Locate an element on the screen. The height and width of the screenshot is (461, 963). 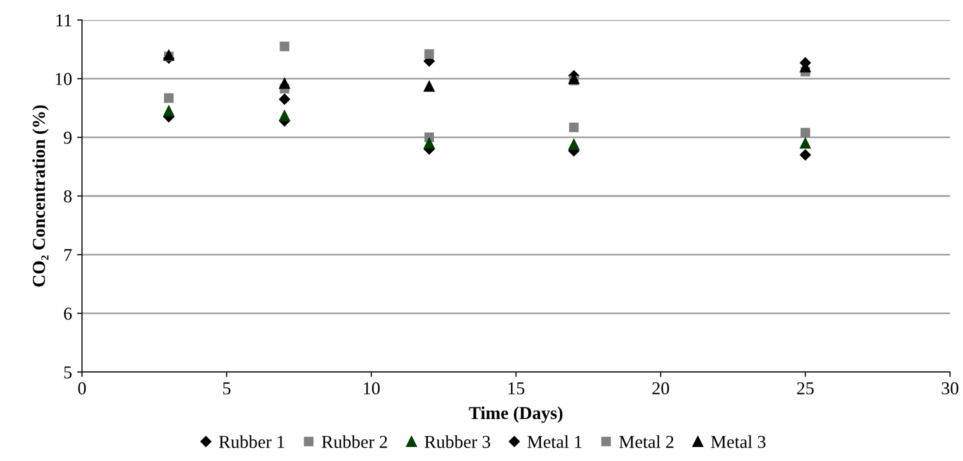
x-tick-label: 15 is located at coordinates (516, 388).